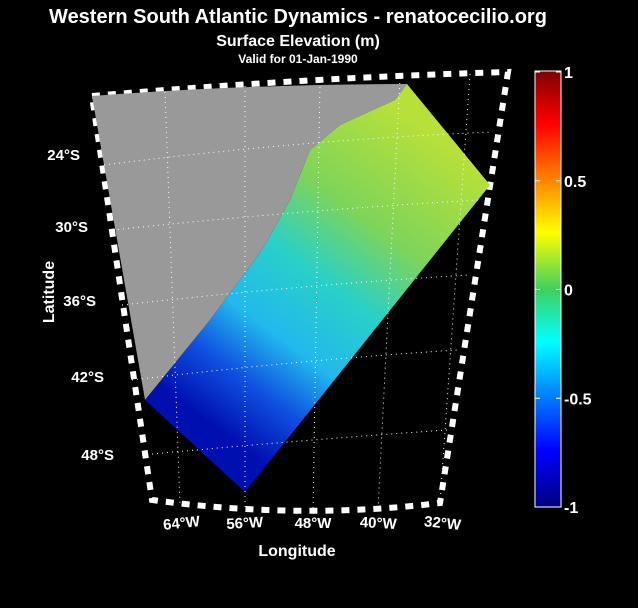 The width and height of the screenshot is (638, 608). I want to click on lat-label: 42°S, so click(87, 377).